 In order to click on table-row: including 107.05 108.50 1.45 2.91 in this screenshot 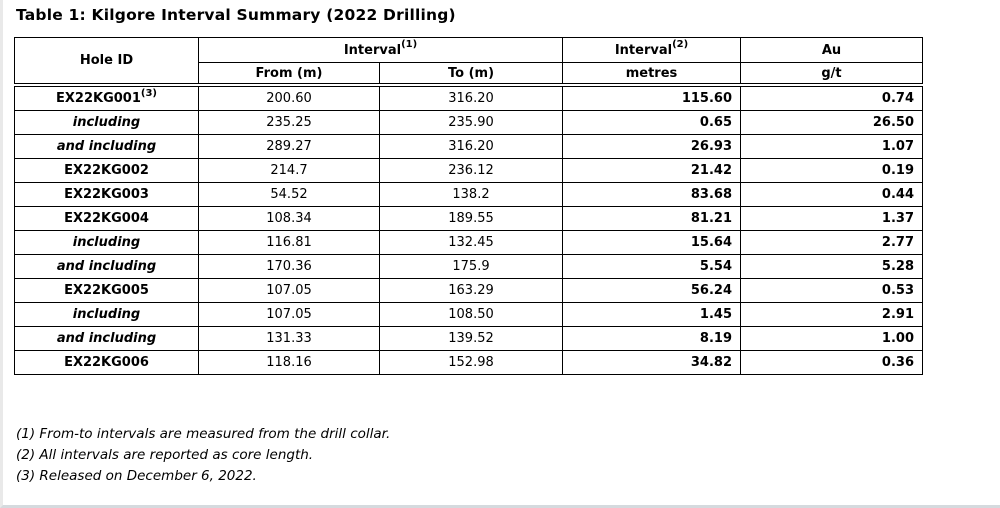, I will do `click(468, 314)`.